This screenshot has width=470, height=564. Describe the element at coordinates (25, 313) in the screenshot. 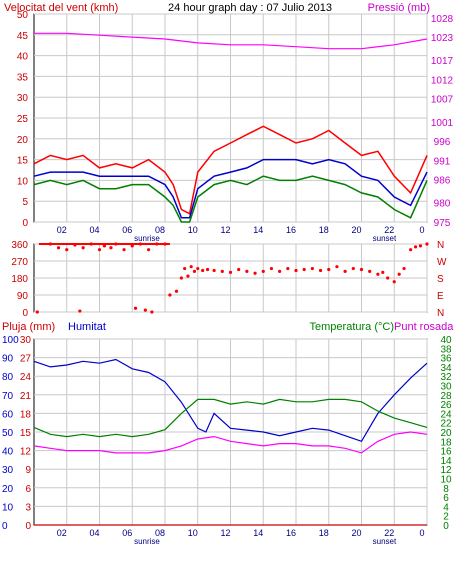

I see `wind-direction-degree-label: 0` at that location.